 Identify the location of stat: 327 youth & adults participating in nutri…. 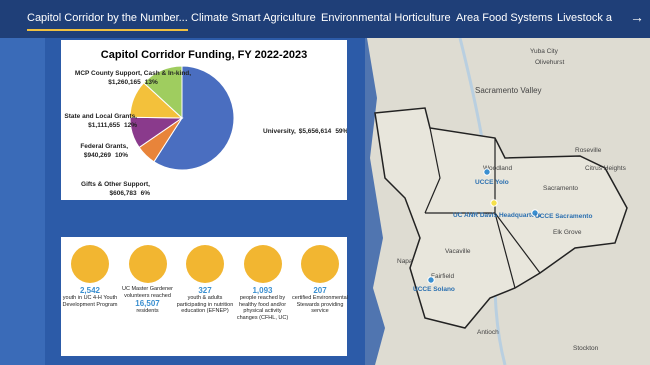
(205, 280).